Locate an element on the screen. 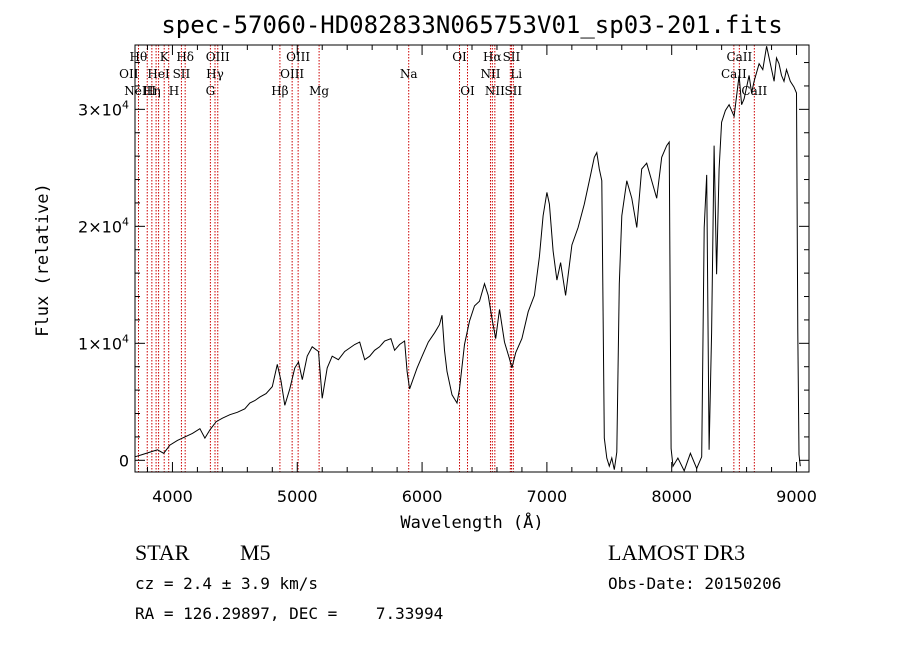 This screenshot has height=649, width=900. reference-line-label: Na is located at coordinates (409, 74).